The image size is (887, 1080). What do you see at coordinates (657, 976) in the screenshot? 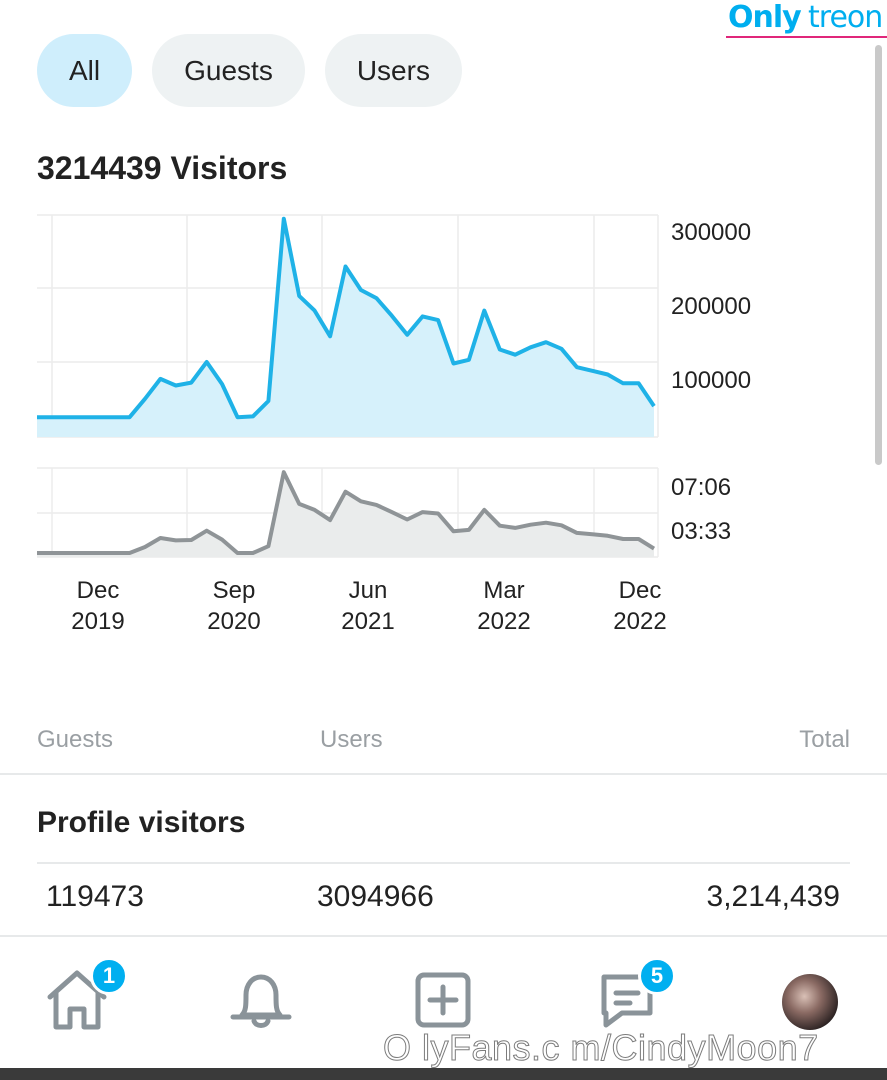
I see `messages-badge: 5` at bounding box center [657, 976].